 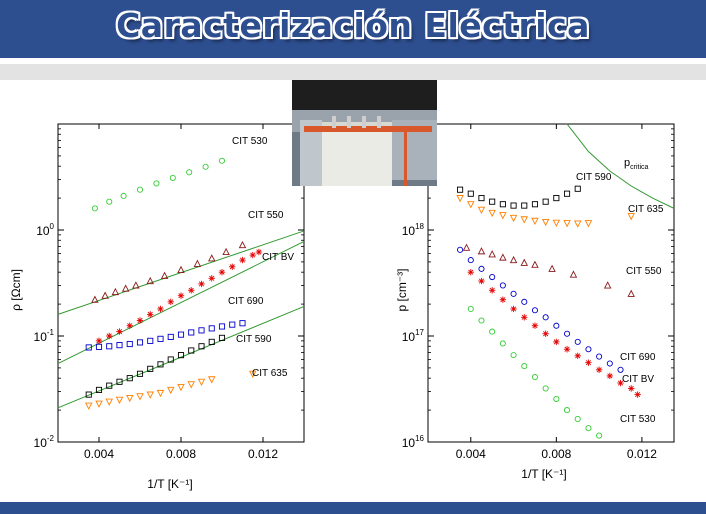 What do you see at coordinates (353, 508) in the screenshot?
I see `footer-bar` at bounding box center [353, 508].